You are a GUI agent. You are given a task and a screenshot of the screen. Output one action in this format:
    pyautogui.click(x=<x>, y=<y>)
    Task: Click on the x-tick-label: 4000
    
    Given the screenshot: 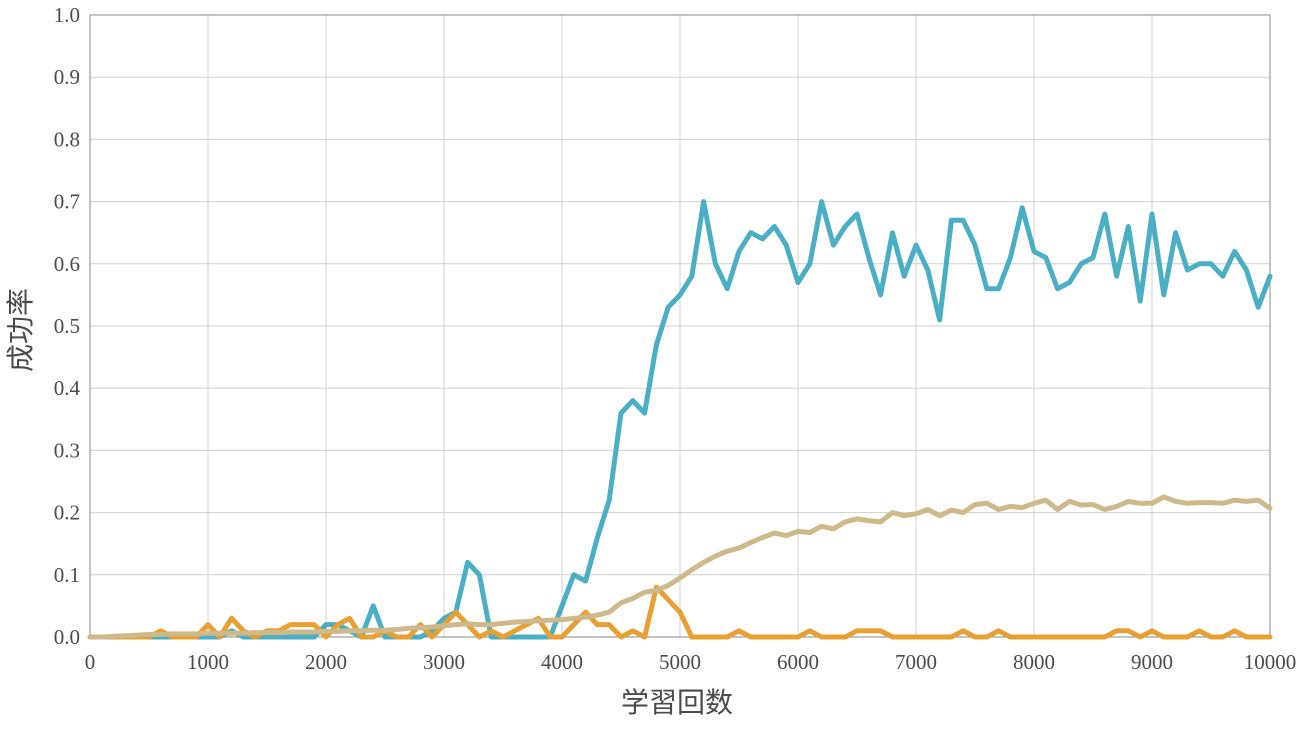 What is the action you would take?
    pyautogui.click(x=562, y=662)
    